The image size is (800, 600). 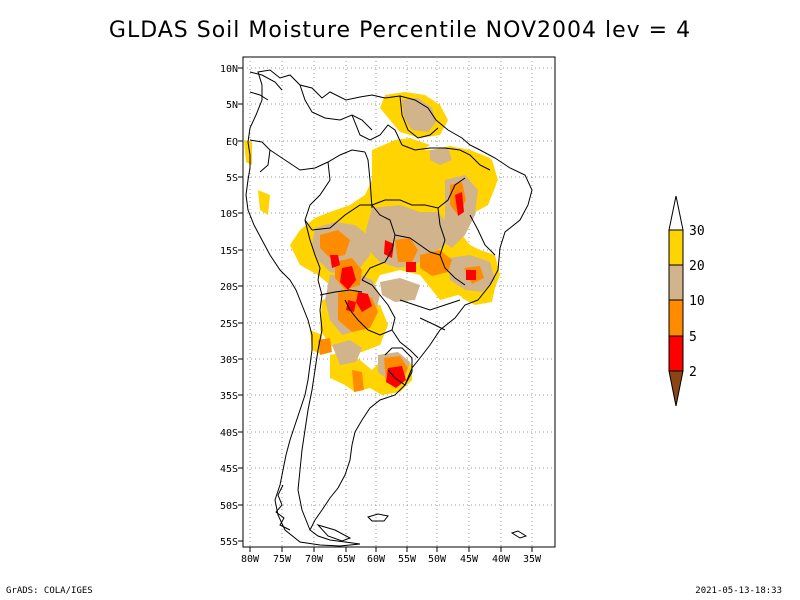 What do you see at coordinates (282, 559) in the screenshot?
I see `lon-tick-label: 75W` at bounding box center [282, 559].